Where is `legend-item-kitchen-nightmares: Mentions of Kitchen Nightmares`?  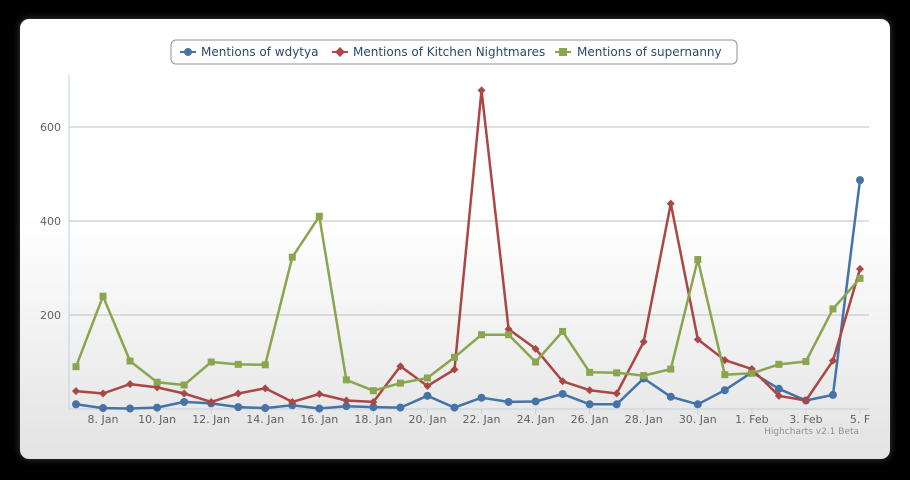
legend-item-kitchen-nightmares: Mentions of Kitchen Nightmares is located at coordinates (438, 52).